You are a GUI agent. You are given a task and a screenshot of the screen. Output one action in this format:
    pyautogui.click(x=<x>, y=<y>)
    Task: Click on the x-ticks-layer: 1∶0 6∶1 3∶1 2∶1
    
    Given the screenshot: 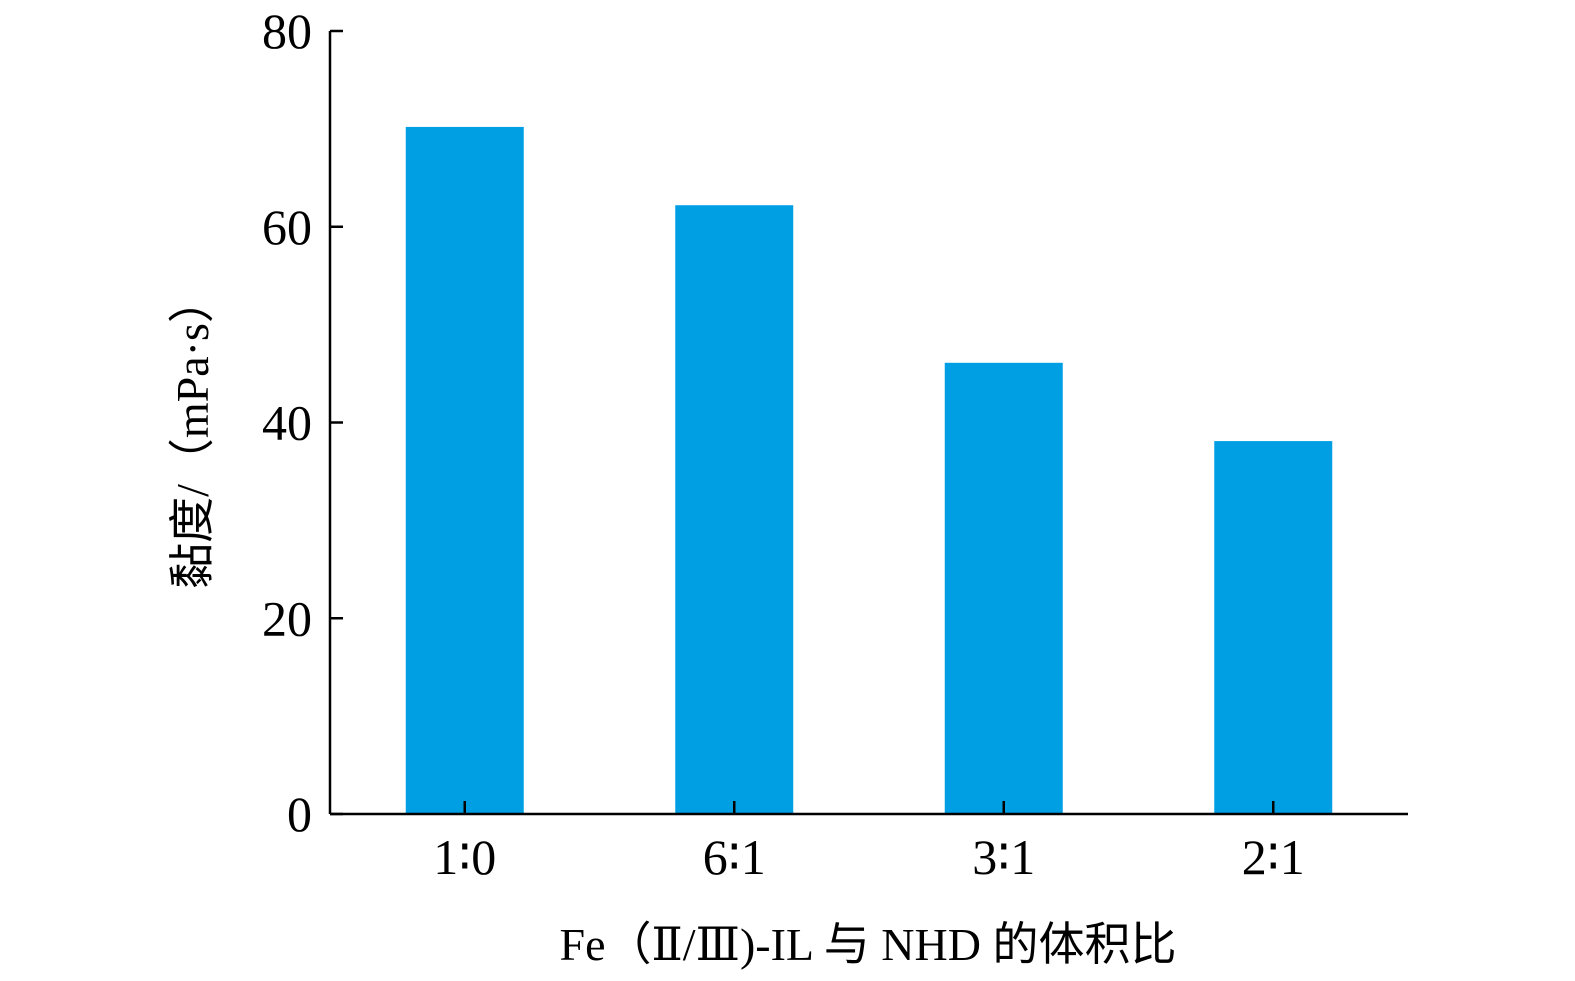 What is the action you would take?
    pyautogui.click(x=869, y=843)
    